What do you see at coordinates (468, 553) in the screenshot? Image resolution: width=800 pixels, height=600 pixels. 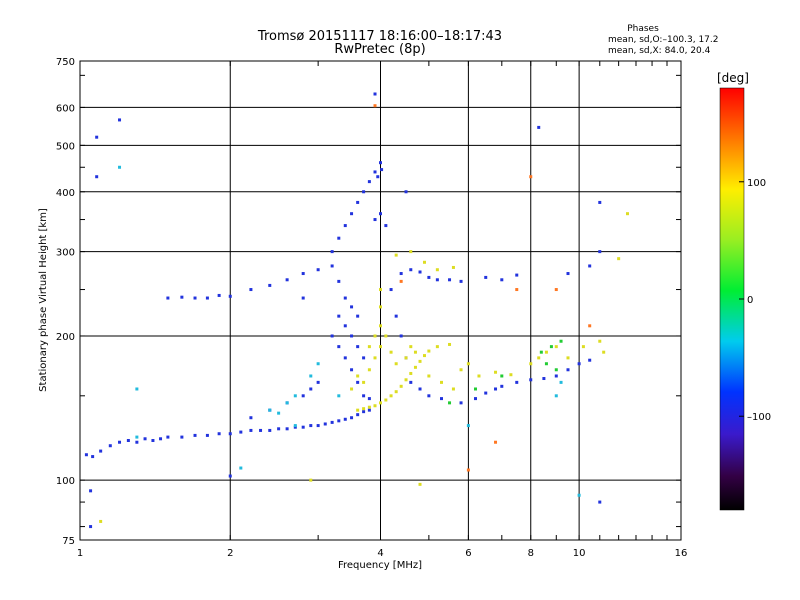 I see `x-tick-label: 6` at bounding box center [468, 553].